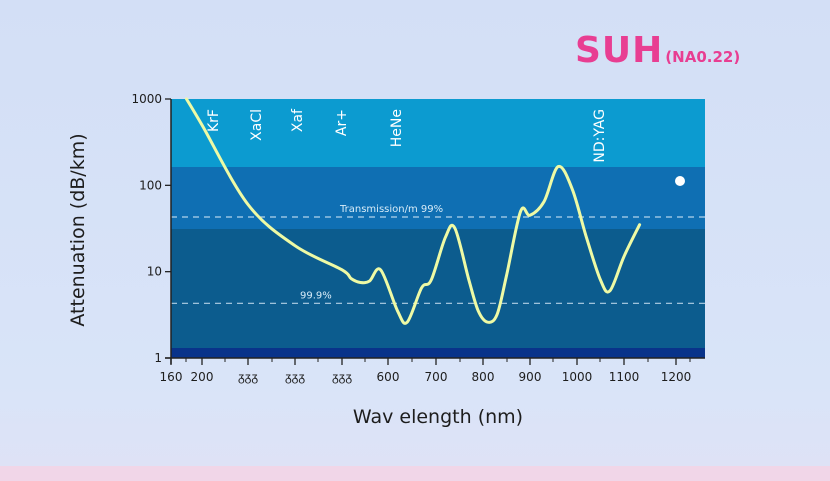 This screenshot has height=481, width=830. What do you see at coordinates (397, 128) in the screenshot?
I see `laser-label: HeNe` at bounding box center [397, 128].